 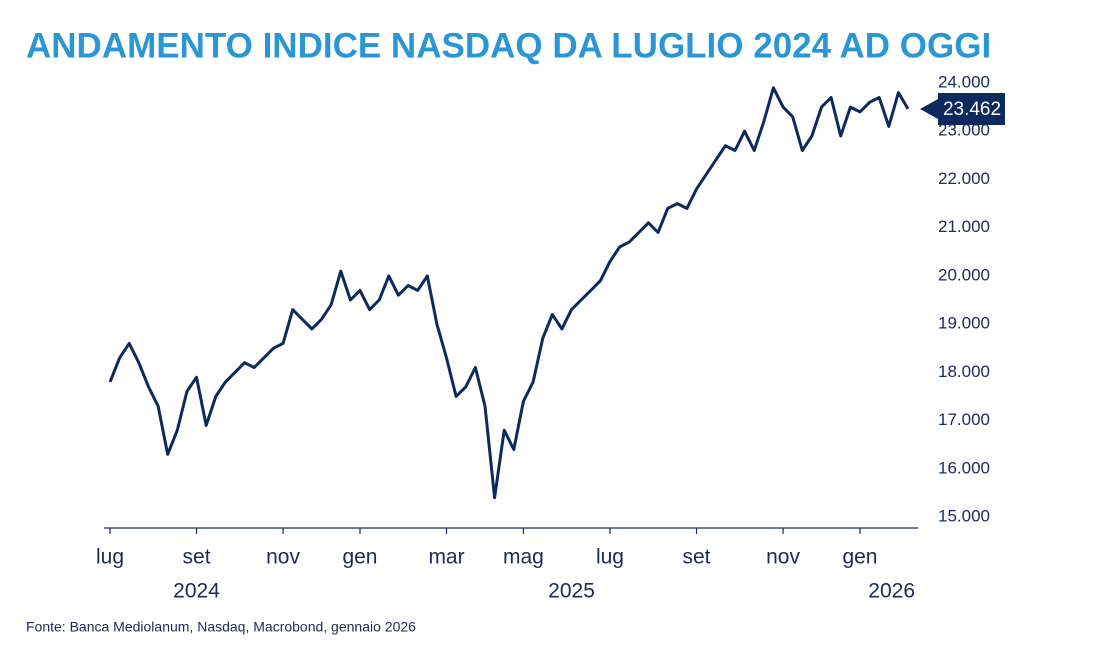 I want to click on y-tick-label: 21.000, so click(x=964, y=226).